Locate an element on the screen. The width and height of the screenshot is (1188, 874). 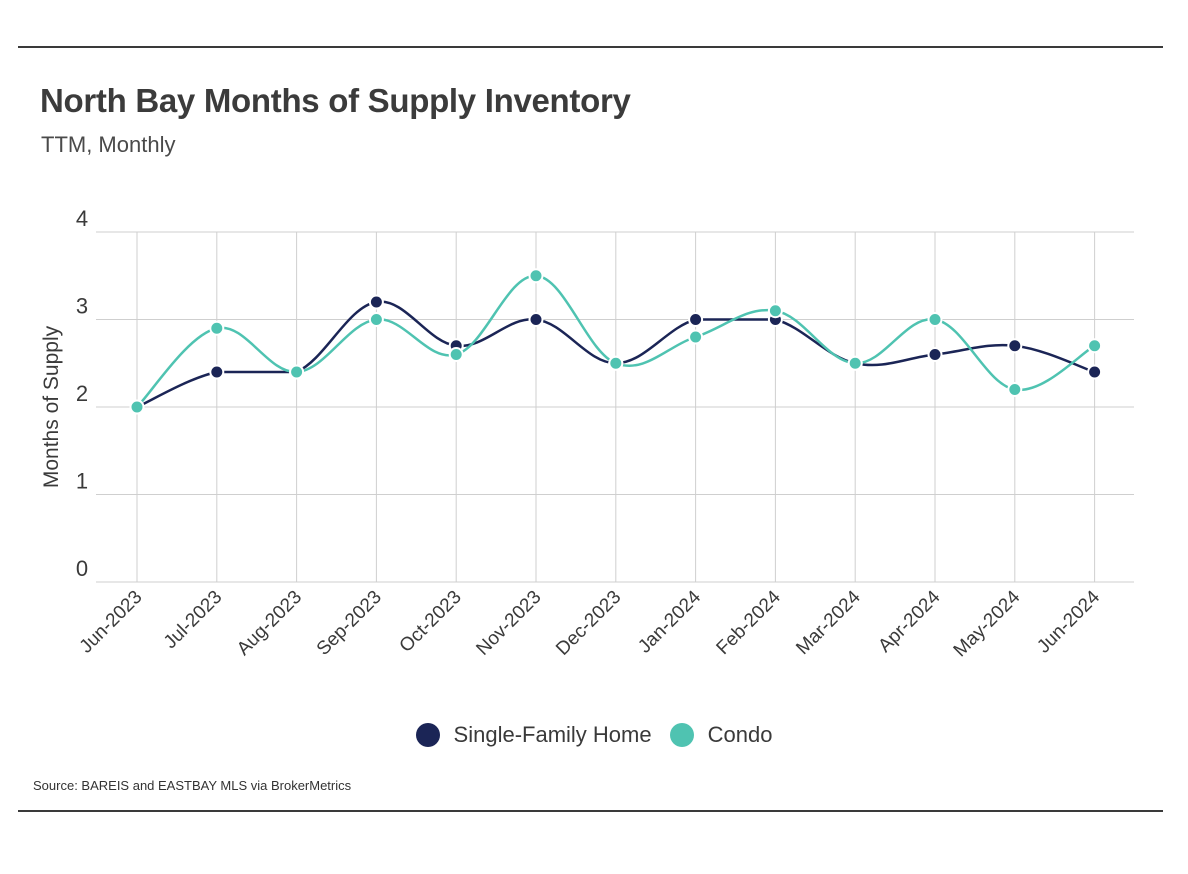
x-tick-label: Aug-2023 is located at coordinates (269, 623).